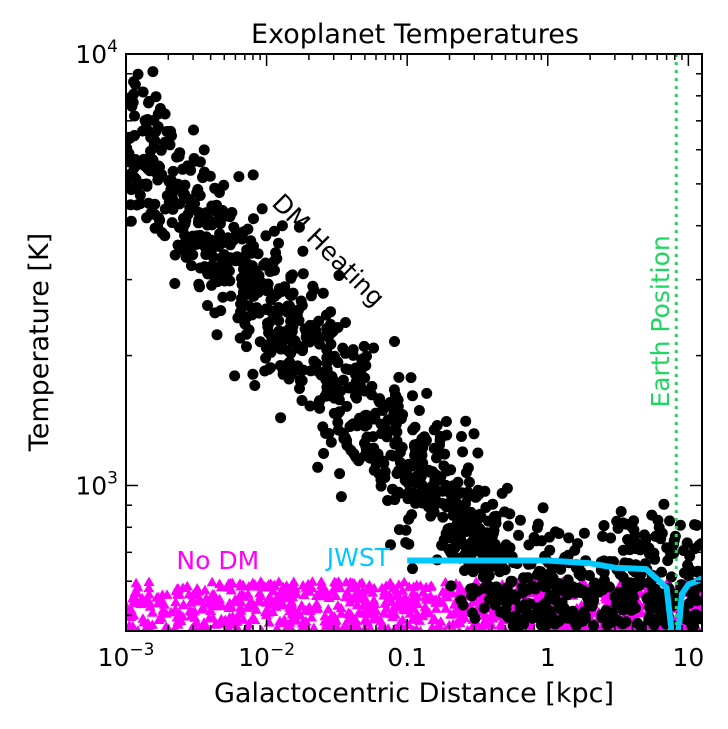 This screenshot has height=729, width=728. What do you see at coordinates (126, 656) in the screenshot?
I see `x-tick-label: 10−3` at bounding box center [126, 656].